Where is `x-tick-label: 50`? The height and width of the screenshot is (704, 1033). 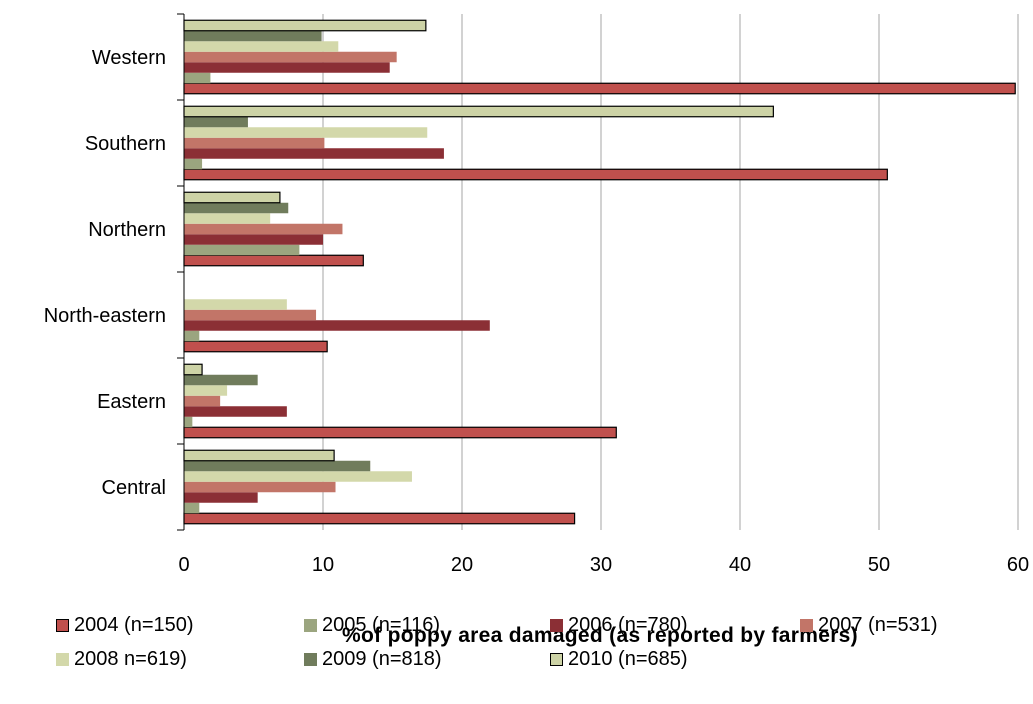 x-tick-label: 50 is located at coordinates (879, 565).